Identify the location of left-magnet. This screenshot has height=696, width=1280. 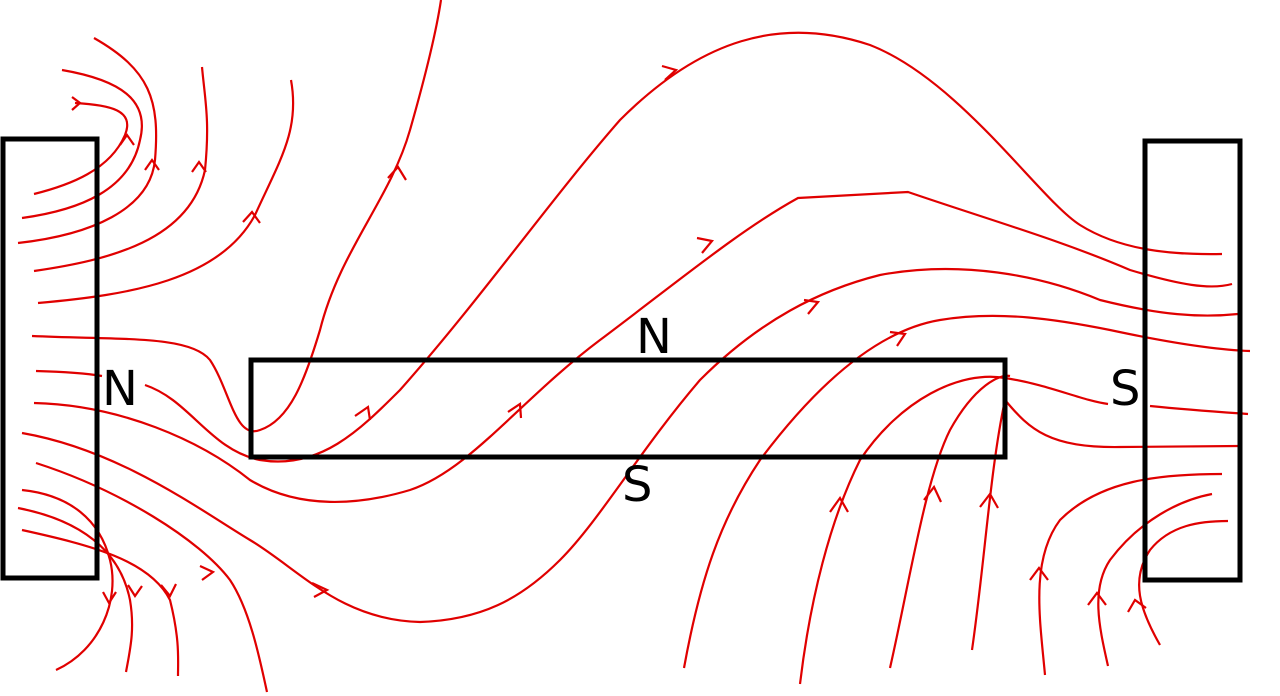
(50, 358).